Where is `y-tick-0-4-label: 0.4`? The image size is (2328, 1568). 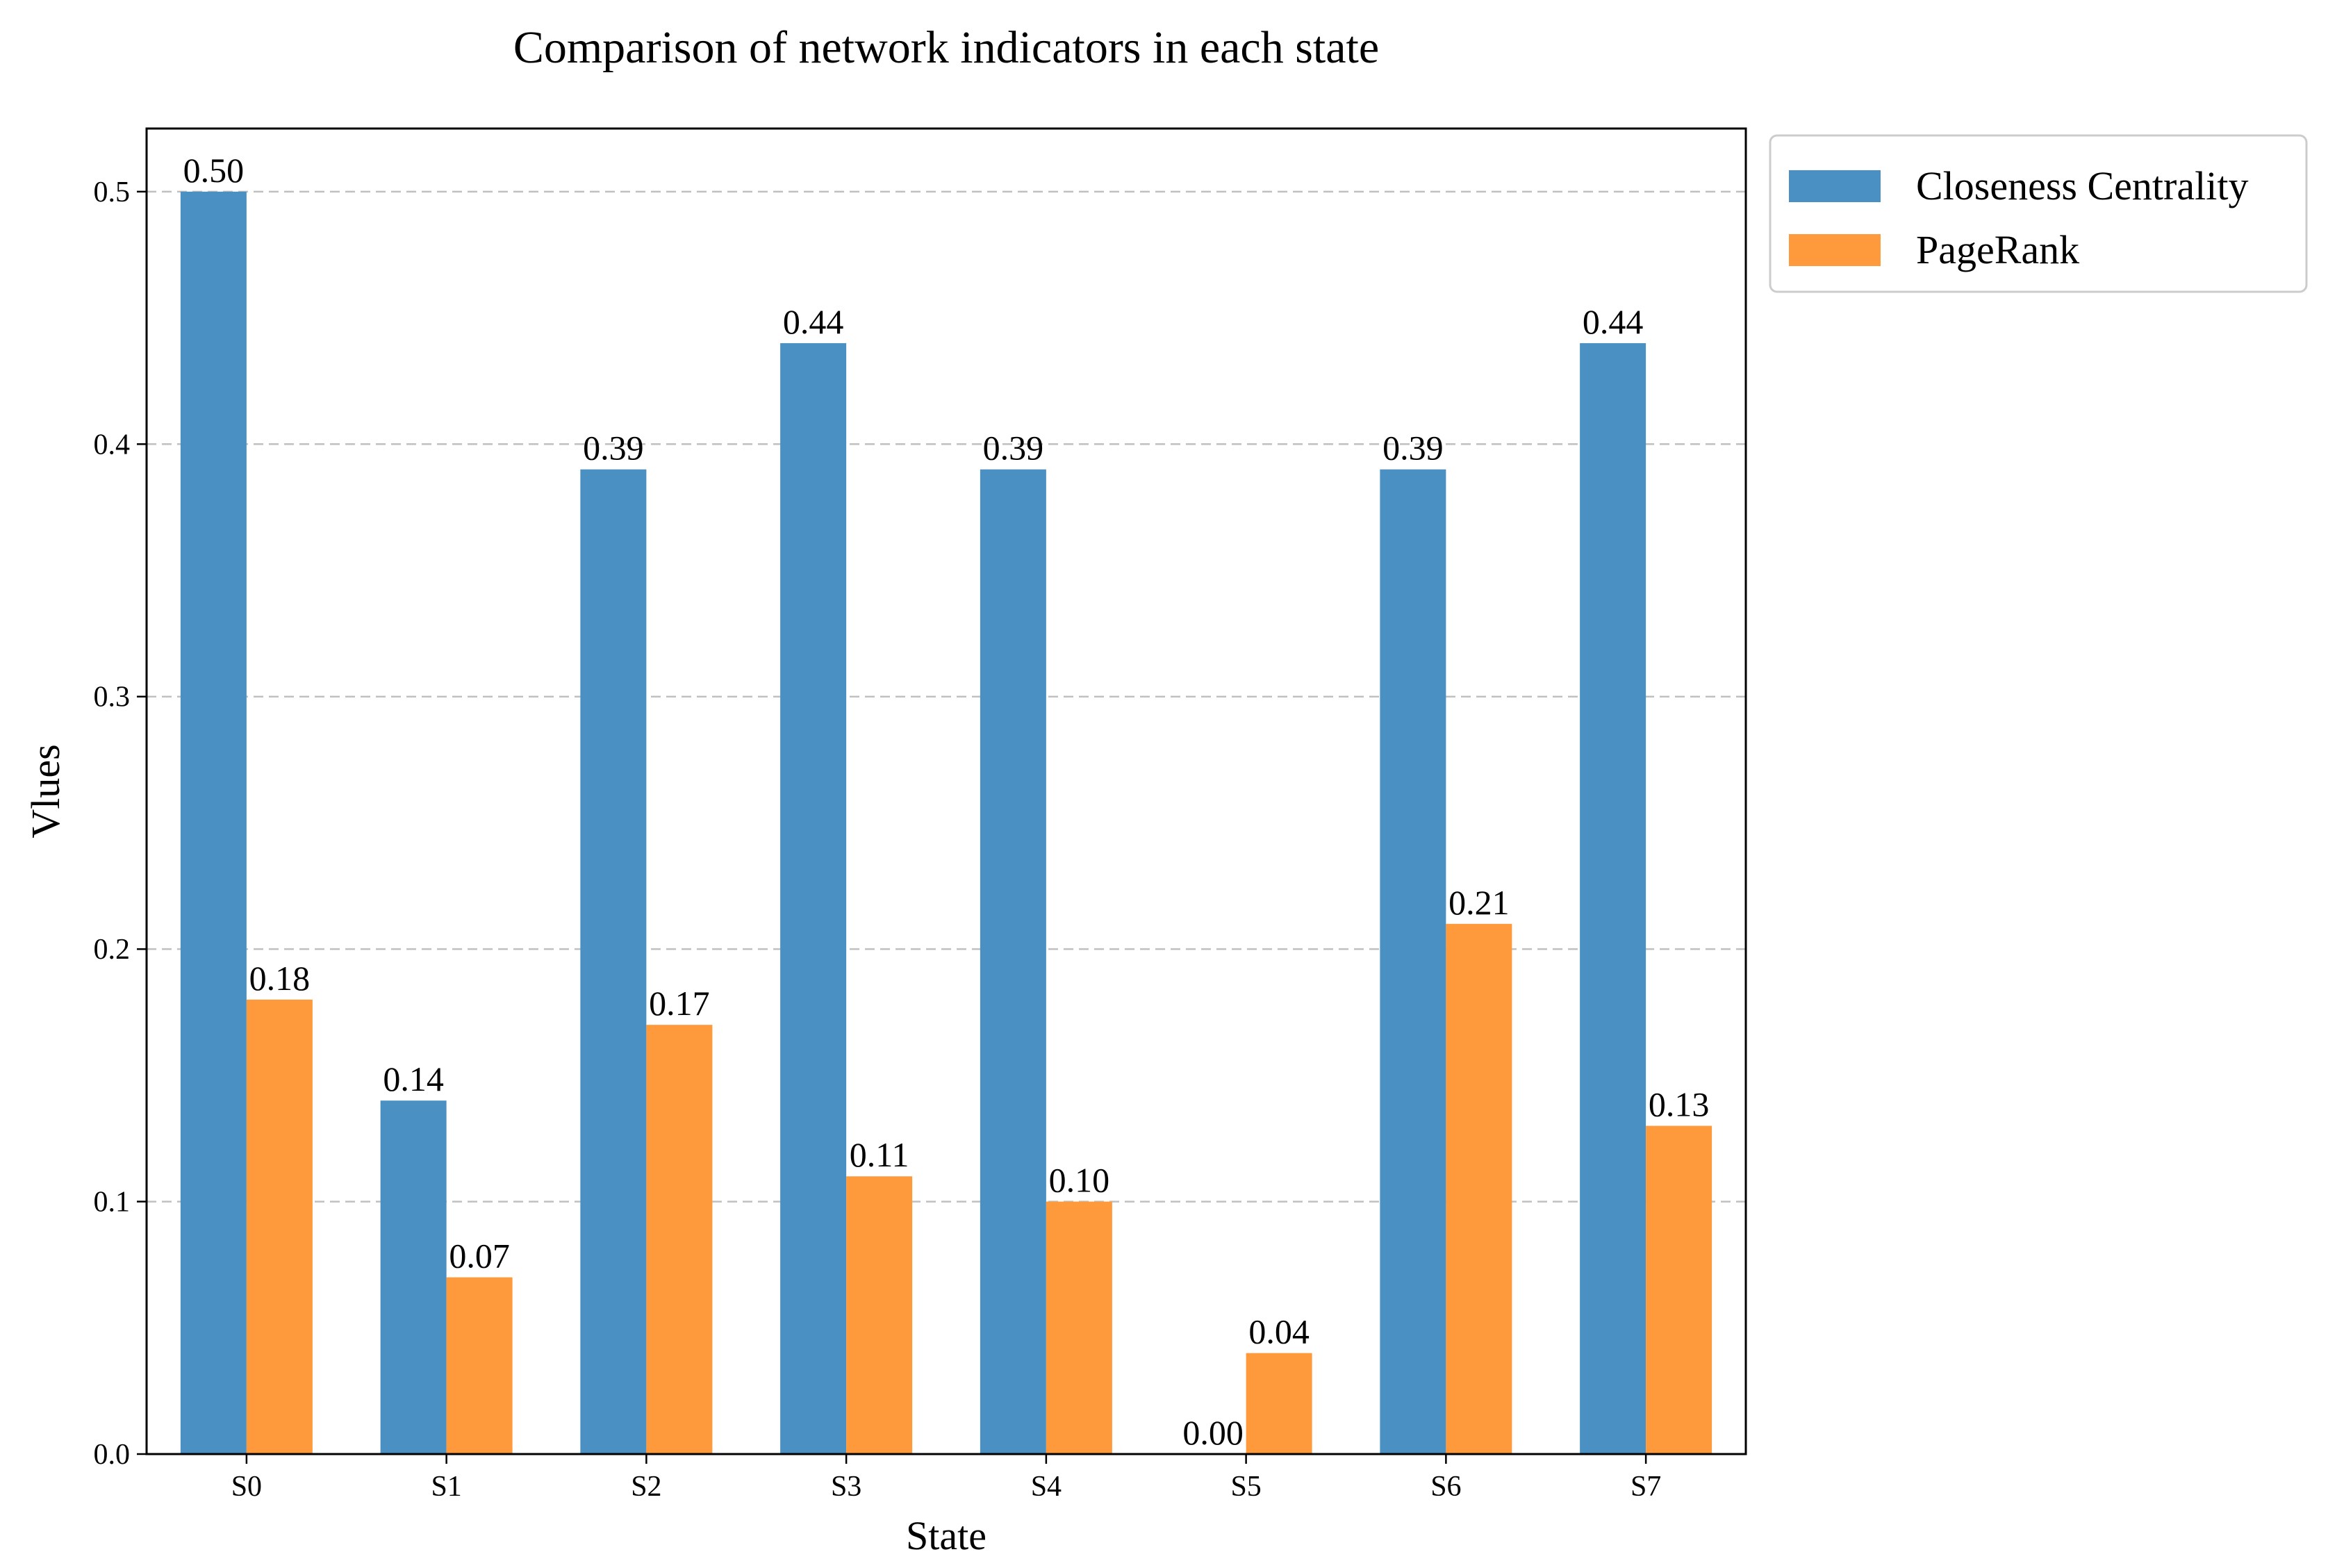
y-tick-0-4-label: 0.4 is located at coordinates (112, 445).